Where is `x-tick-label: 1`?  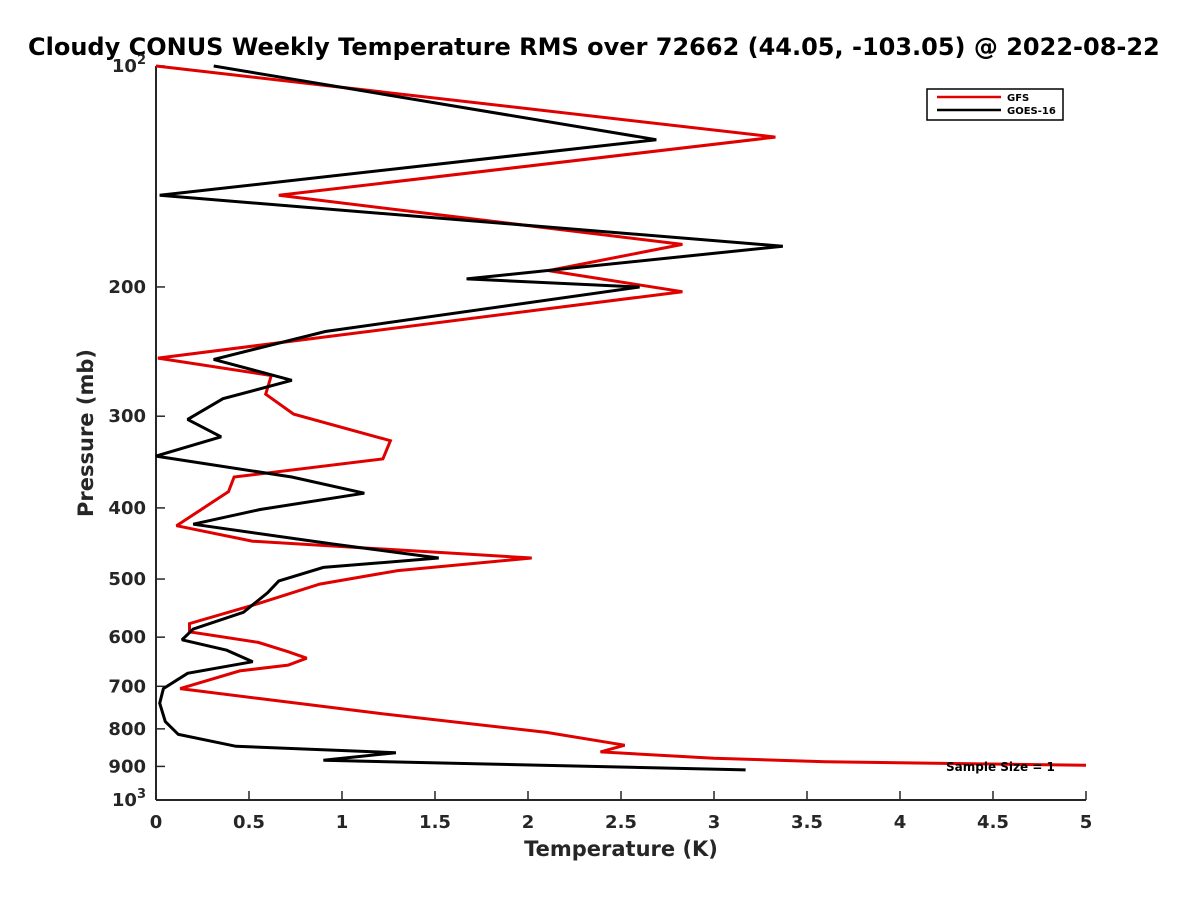 x-tick-label: 1 is located at coordinates (342, 822).